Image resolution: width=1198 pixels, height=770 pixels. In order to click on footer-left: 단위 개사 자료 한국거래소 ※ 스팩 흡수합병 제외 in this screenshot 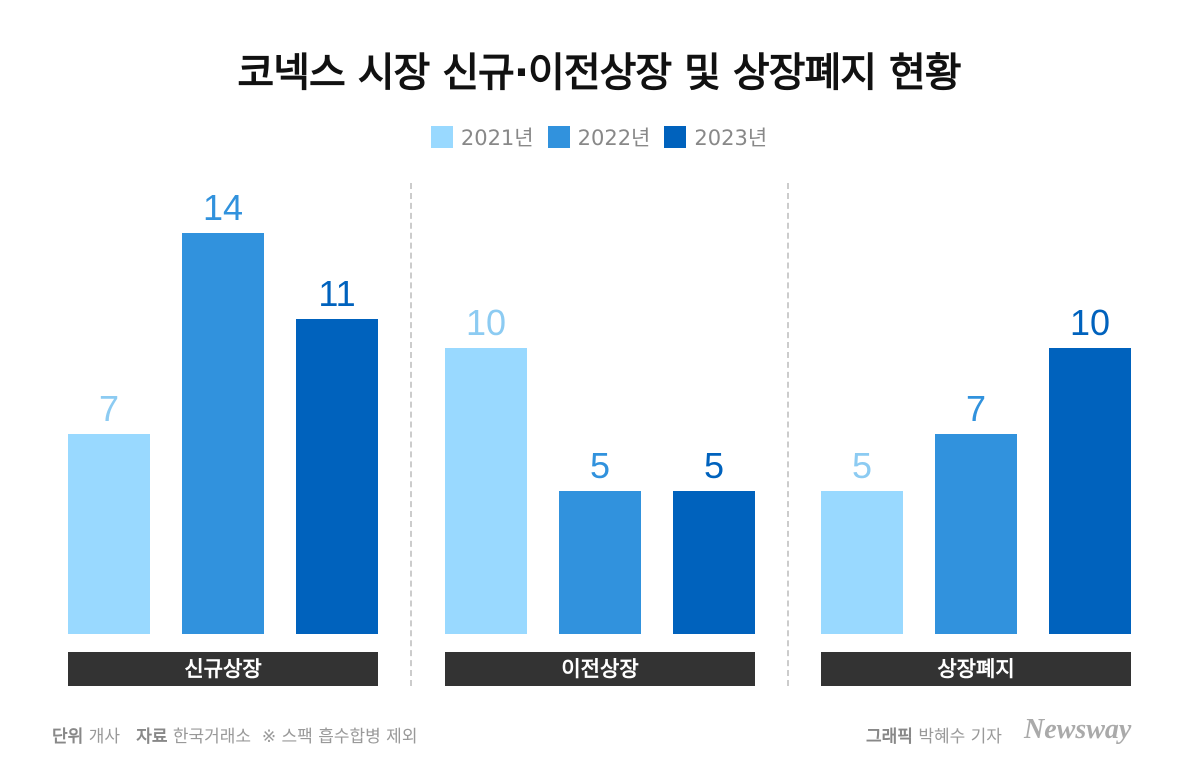, I will do `click(234, 734)`.